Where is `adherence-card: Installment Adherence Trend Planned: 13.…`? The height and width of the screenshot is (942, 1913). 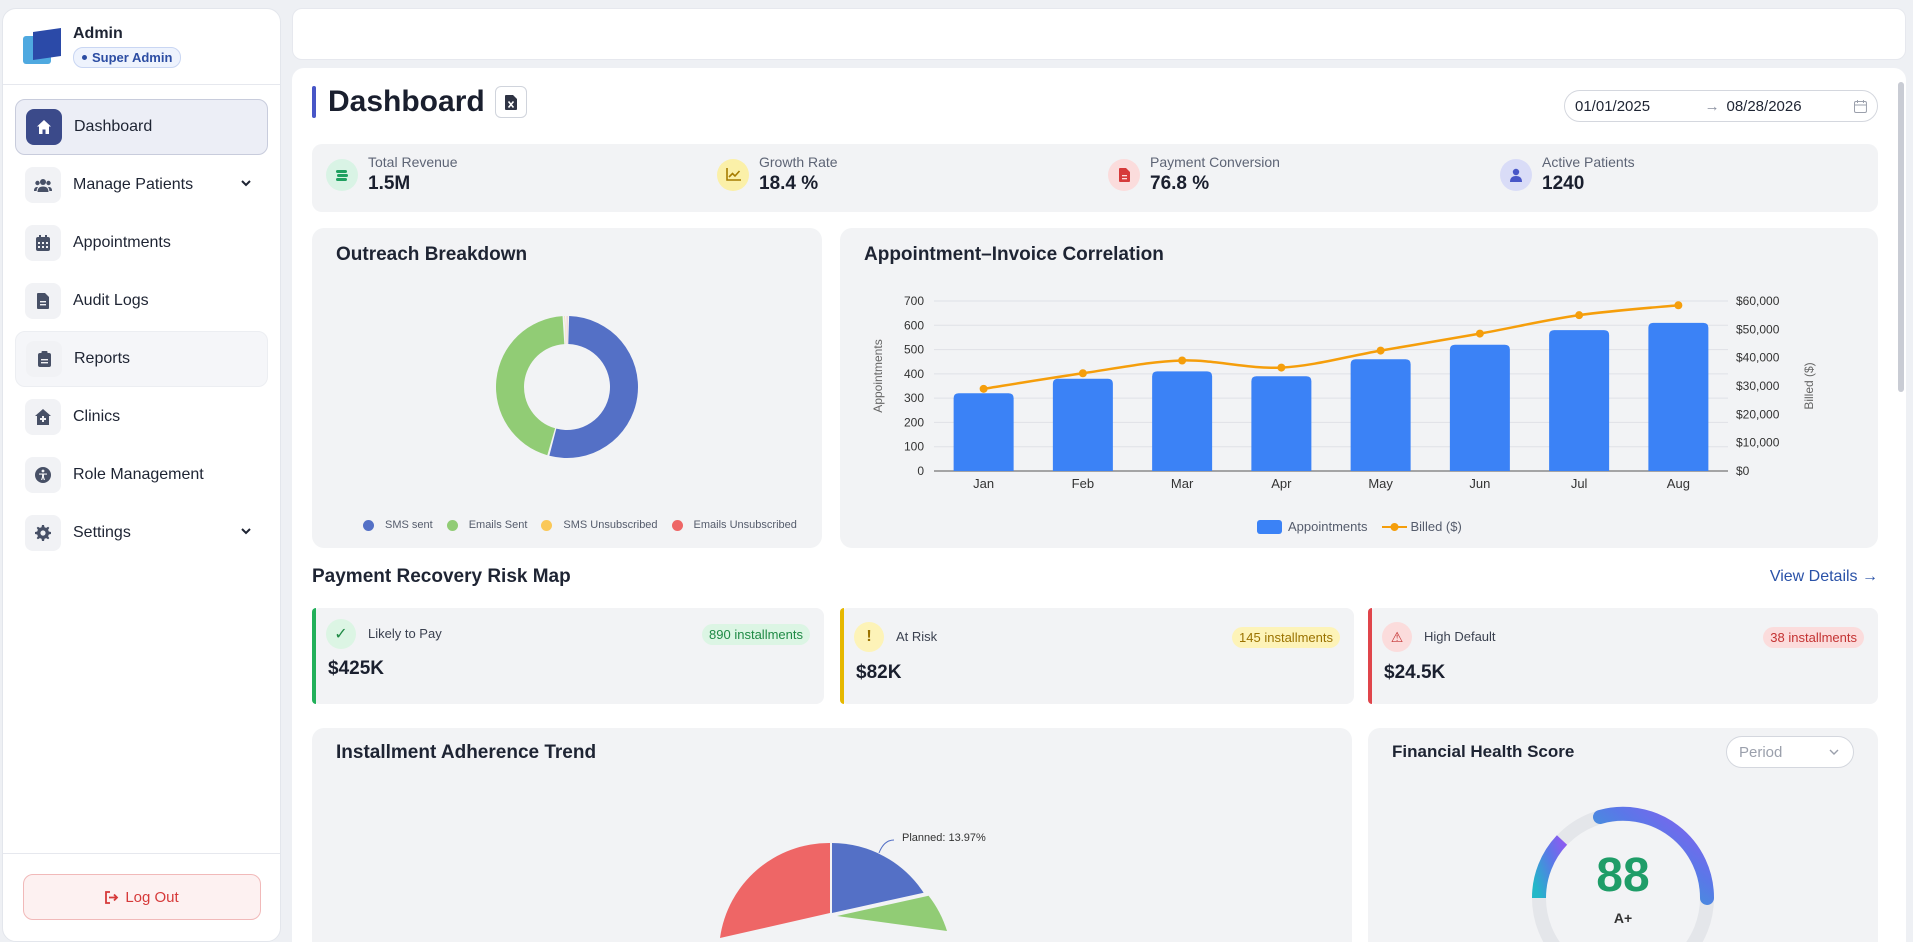
adherence-card: Installment Adherence Trend Planned: 13.… is located at coordinates (832, 835).